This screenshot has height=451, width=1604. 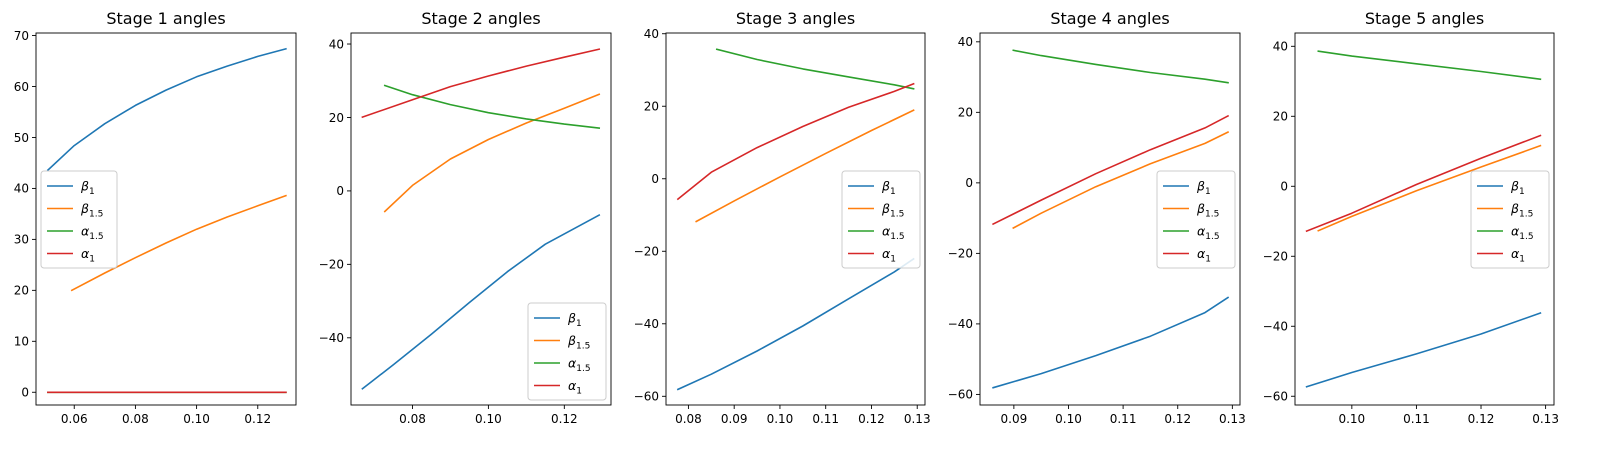 What do you see at coordinates (1424, 18) in the screenshot?
I see `chart-title: Stage 5 angles` at bounding box center [1424, 18].